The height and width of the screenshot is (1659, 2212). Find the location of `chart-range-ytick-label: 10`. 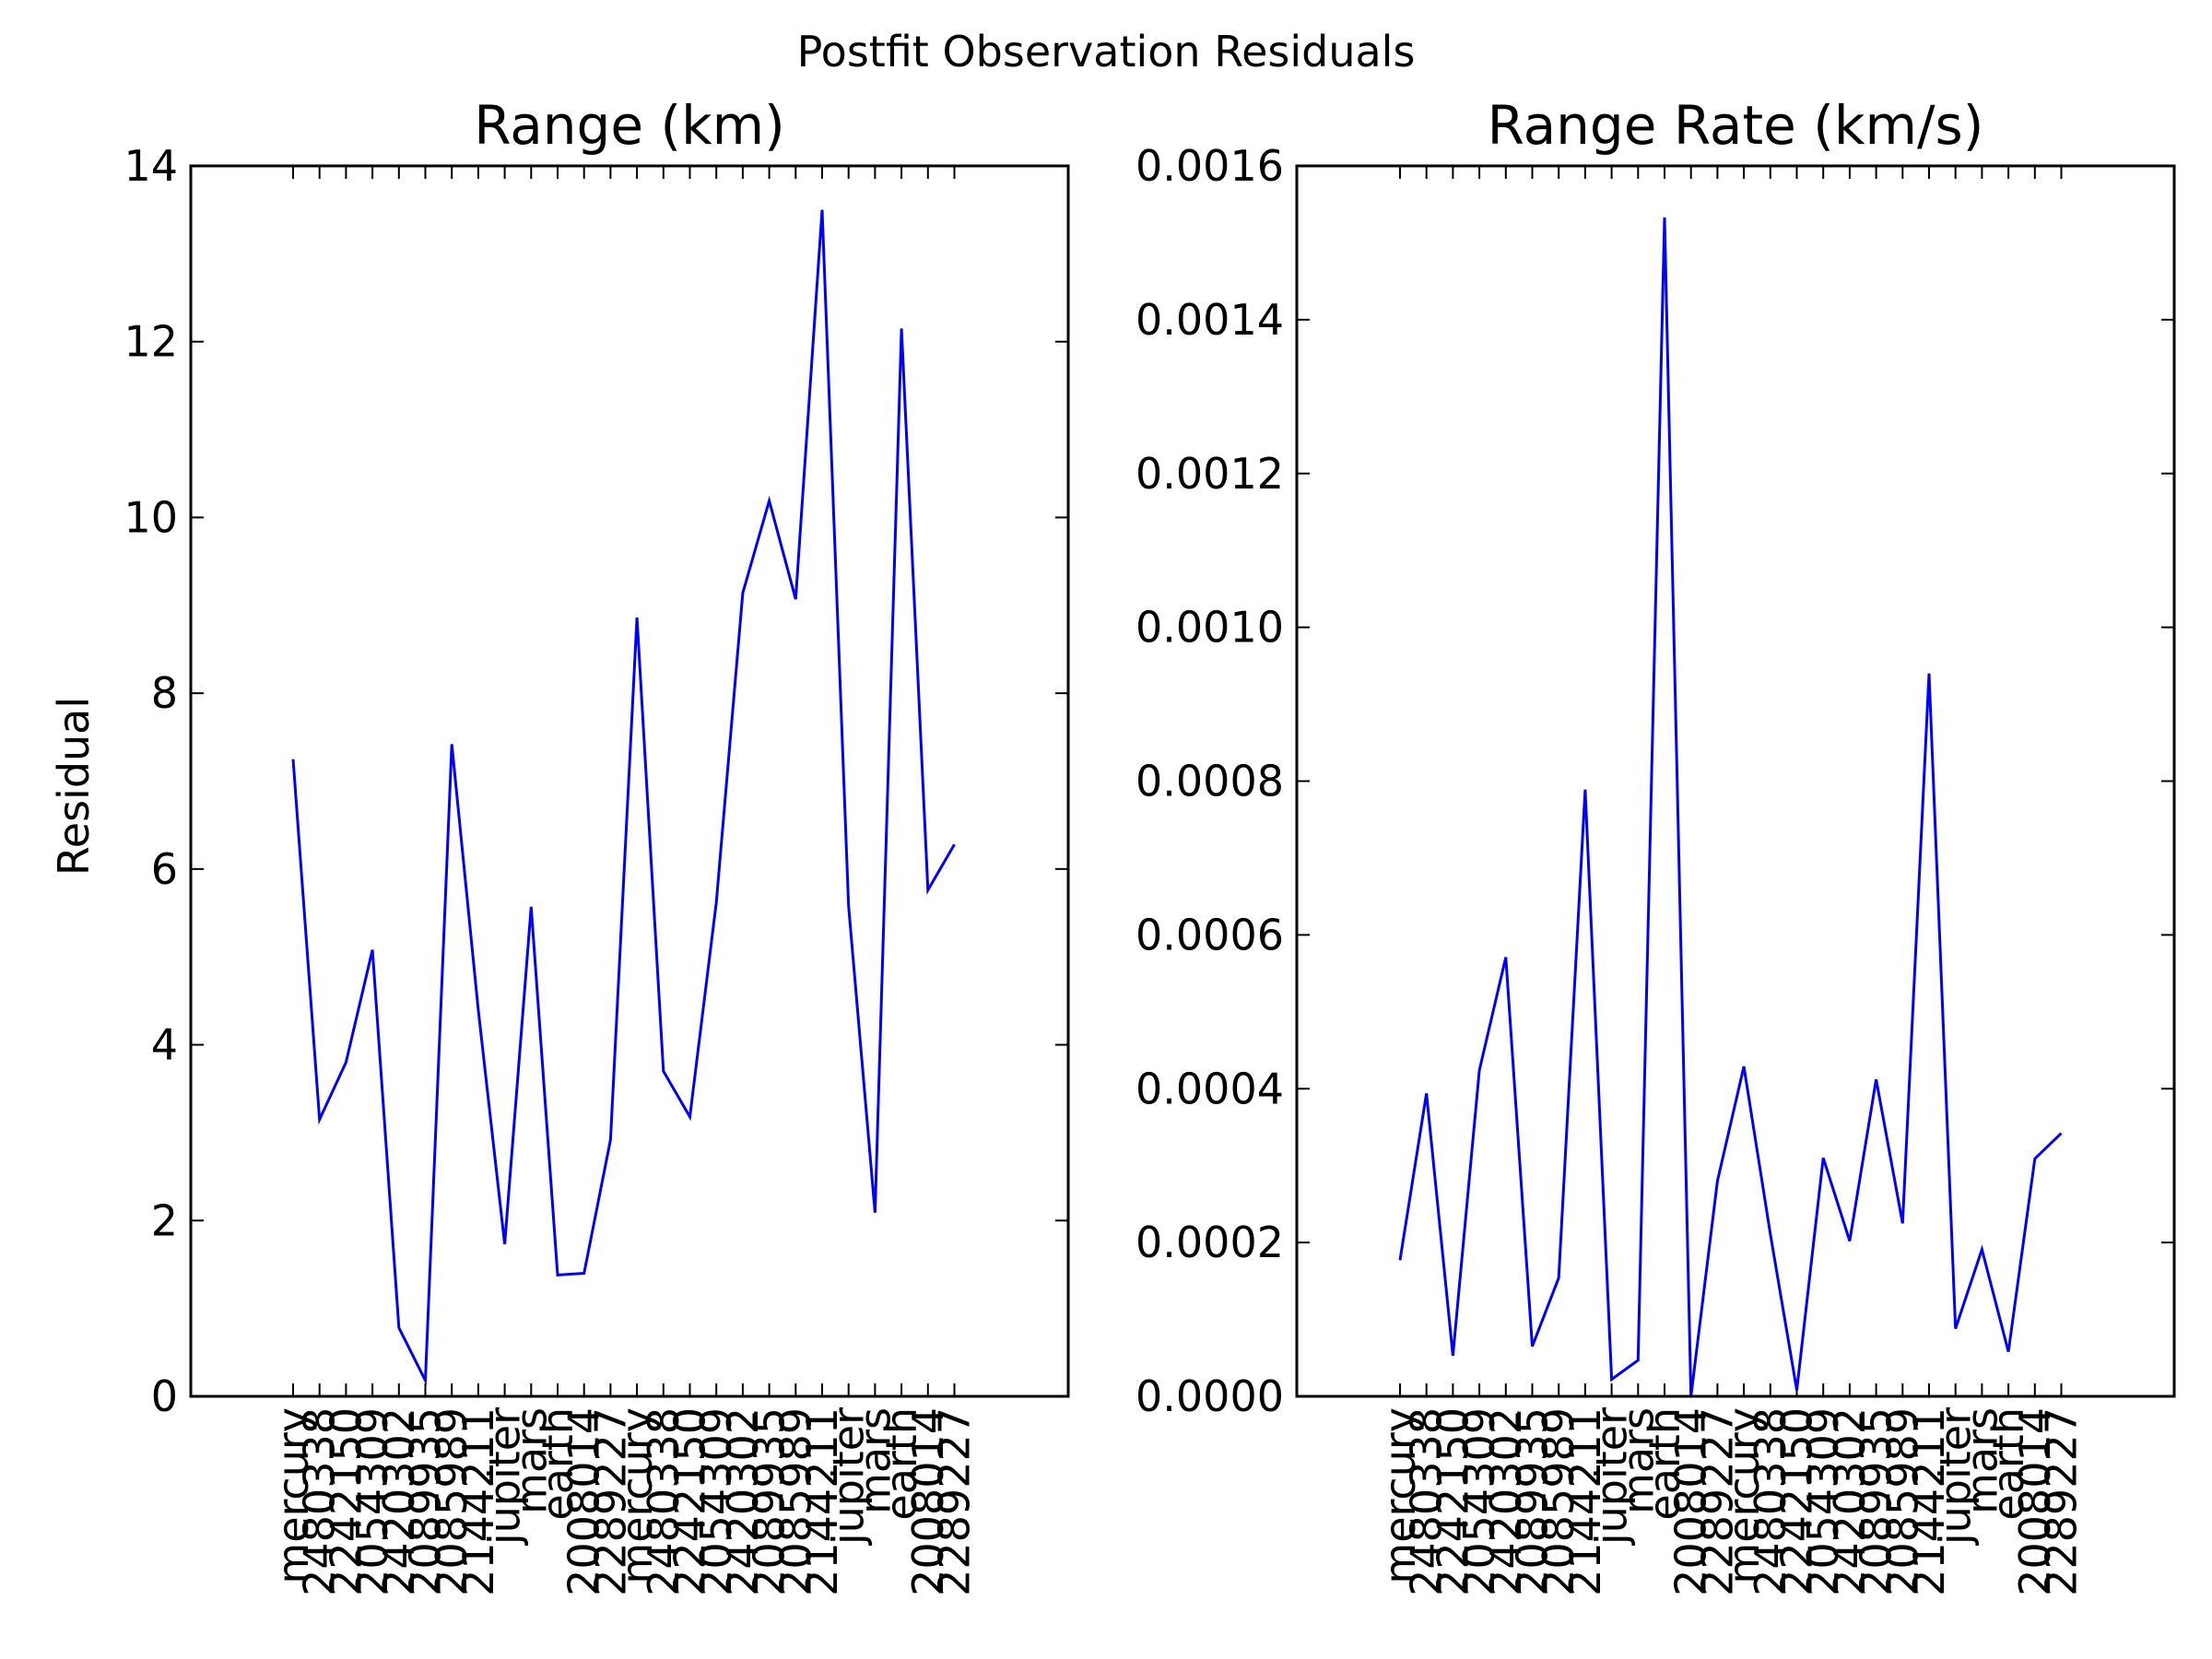

chart-range-ytick-label: 10 is located at coordinates (151, 517).